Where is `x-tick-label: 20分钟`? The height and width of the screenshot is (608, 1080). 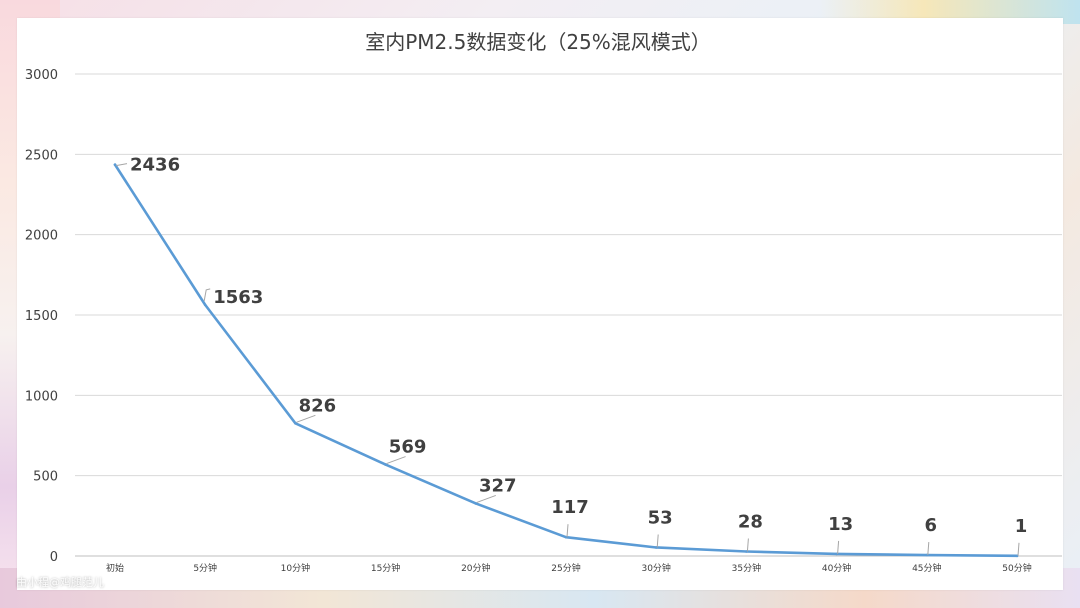 x-tick-label: 20分钟 is located at coordinates (475, 568).